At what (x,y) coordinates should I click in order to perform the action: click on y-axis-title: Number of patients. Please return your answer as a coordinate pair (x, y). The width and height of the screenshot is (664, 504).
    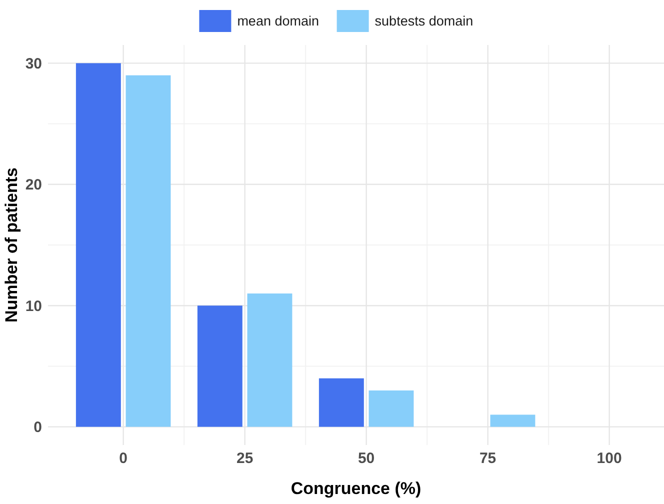
    Looking at the image, I should click on (11, 245).